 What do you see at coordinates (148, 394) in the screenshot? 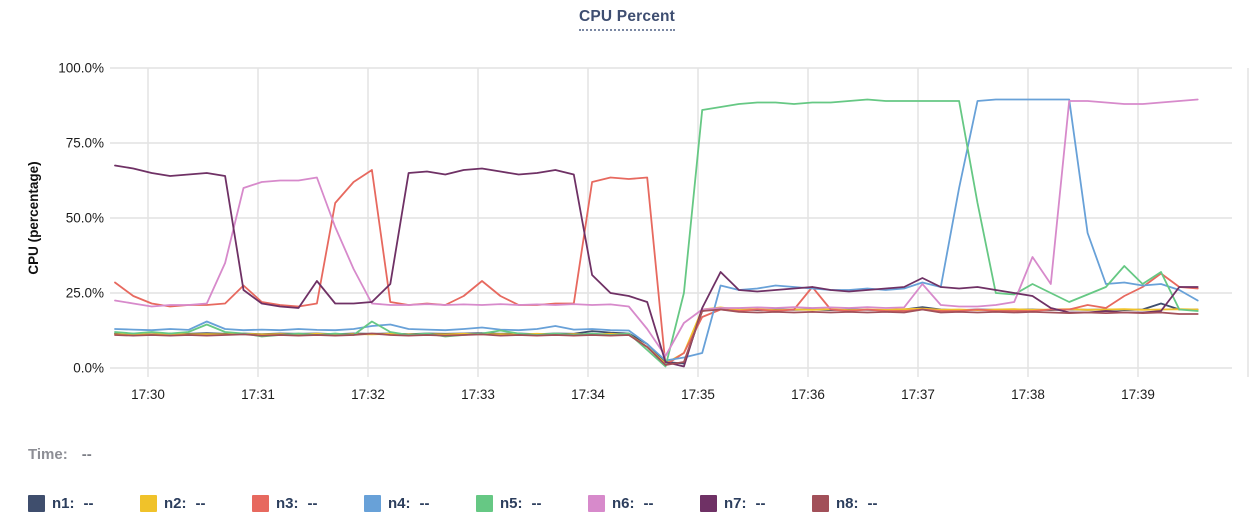
I see `x-tick-label: 17:30` at bounding box center [148, 394].